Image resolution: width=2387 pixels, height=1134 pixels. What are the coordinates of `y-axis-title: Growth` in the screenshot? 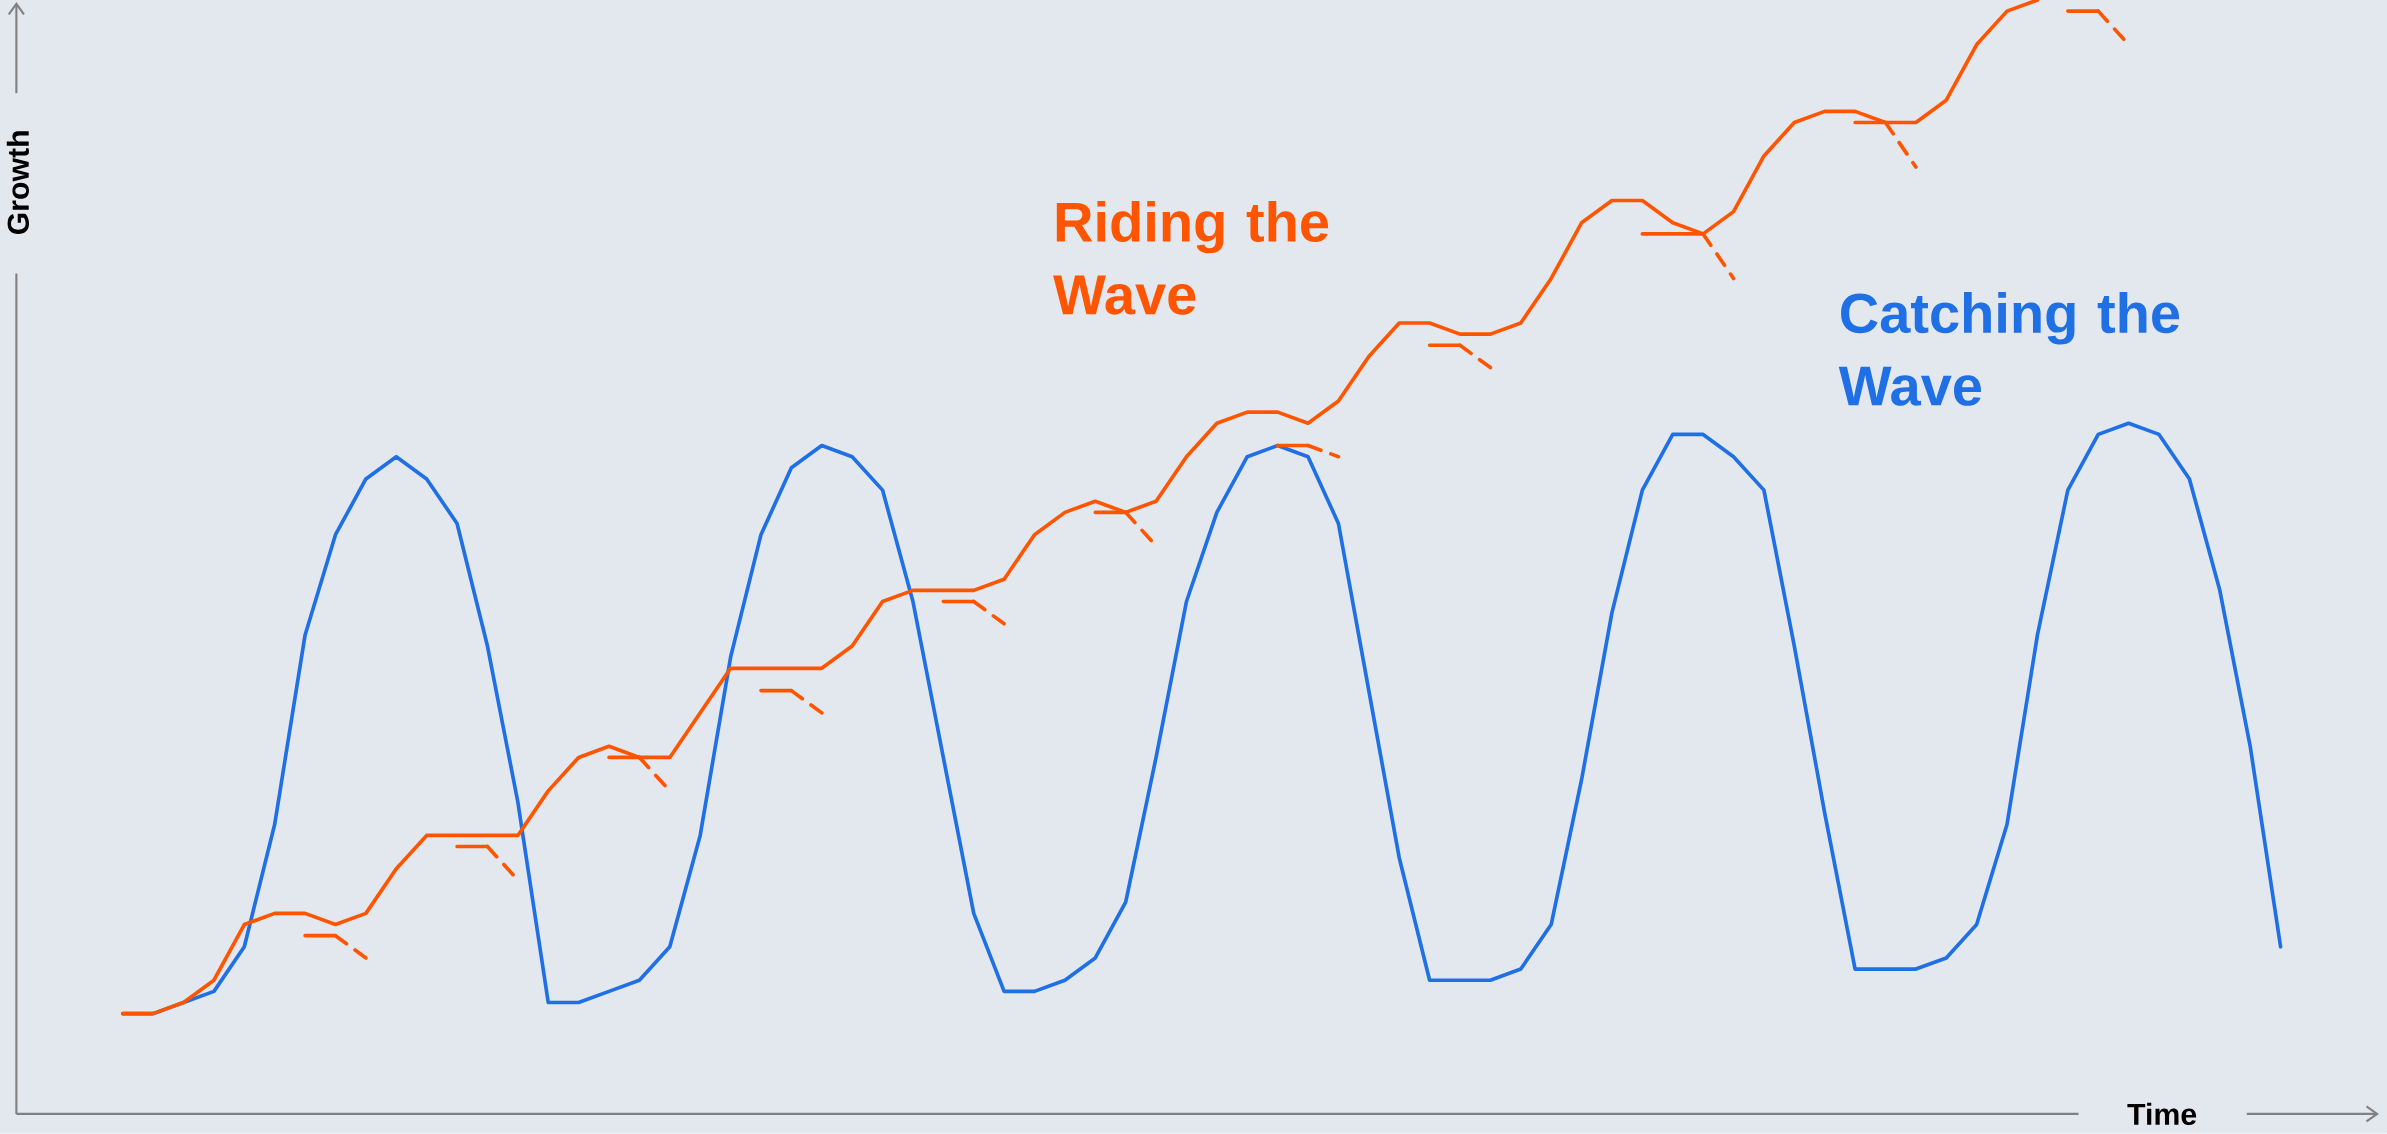 It's located at (17, 183).